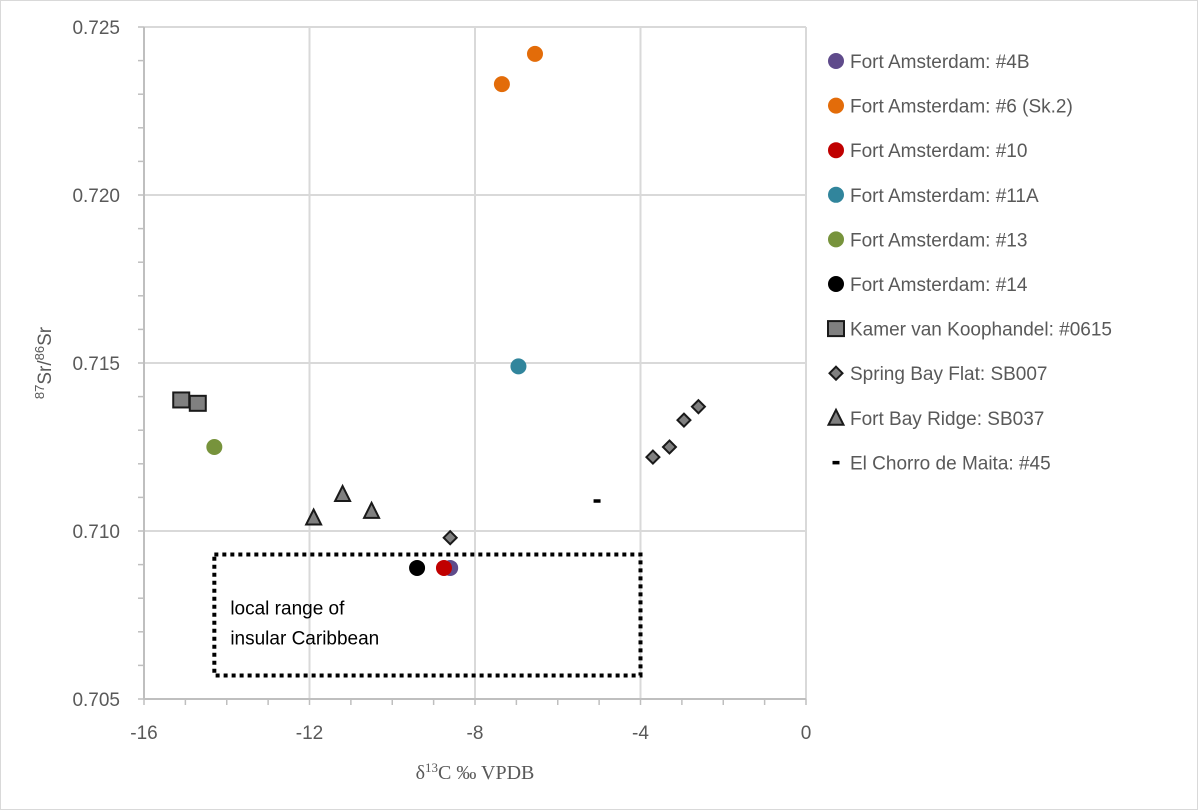 Image resolution: width=1198 pixels, height=810 pixels. I want to click on local-range-box, so click(427, 615).